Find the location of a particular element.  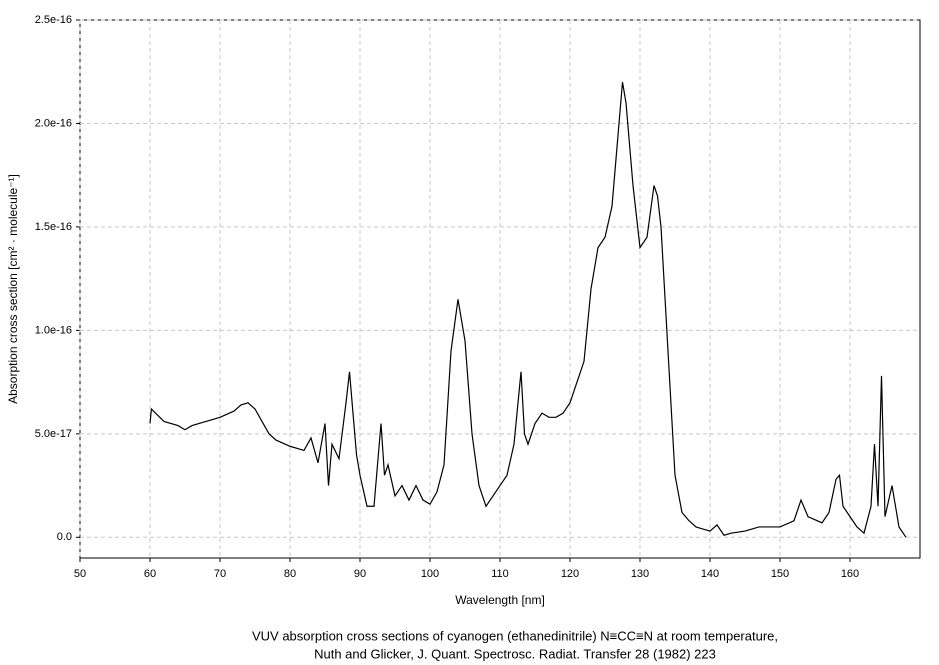

y-tick-label: 0.0 is located at coordinates (64, 537).